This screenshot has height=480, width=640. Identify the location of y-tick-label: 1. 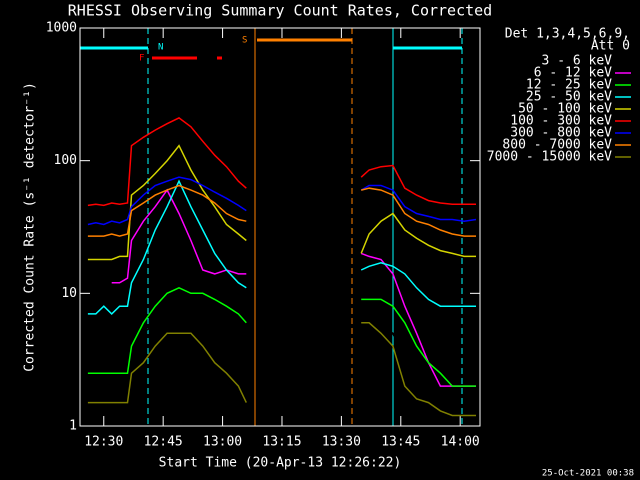
(73, 426).